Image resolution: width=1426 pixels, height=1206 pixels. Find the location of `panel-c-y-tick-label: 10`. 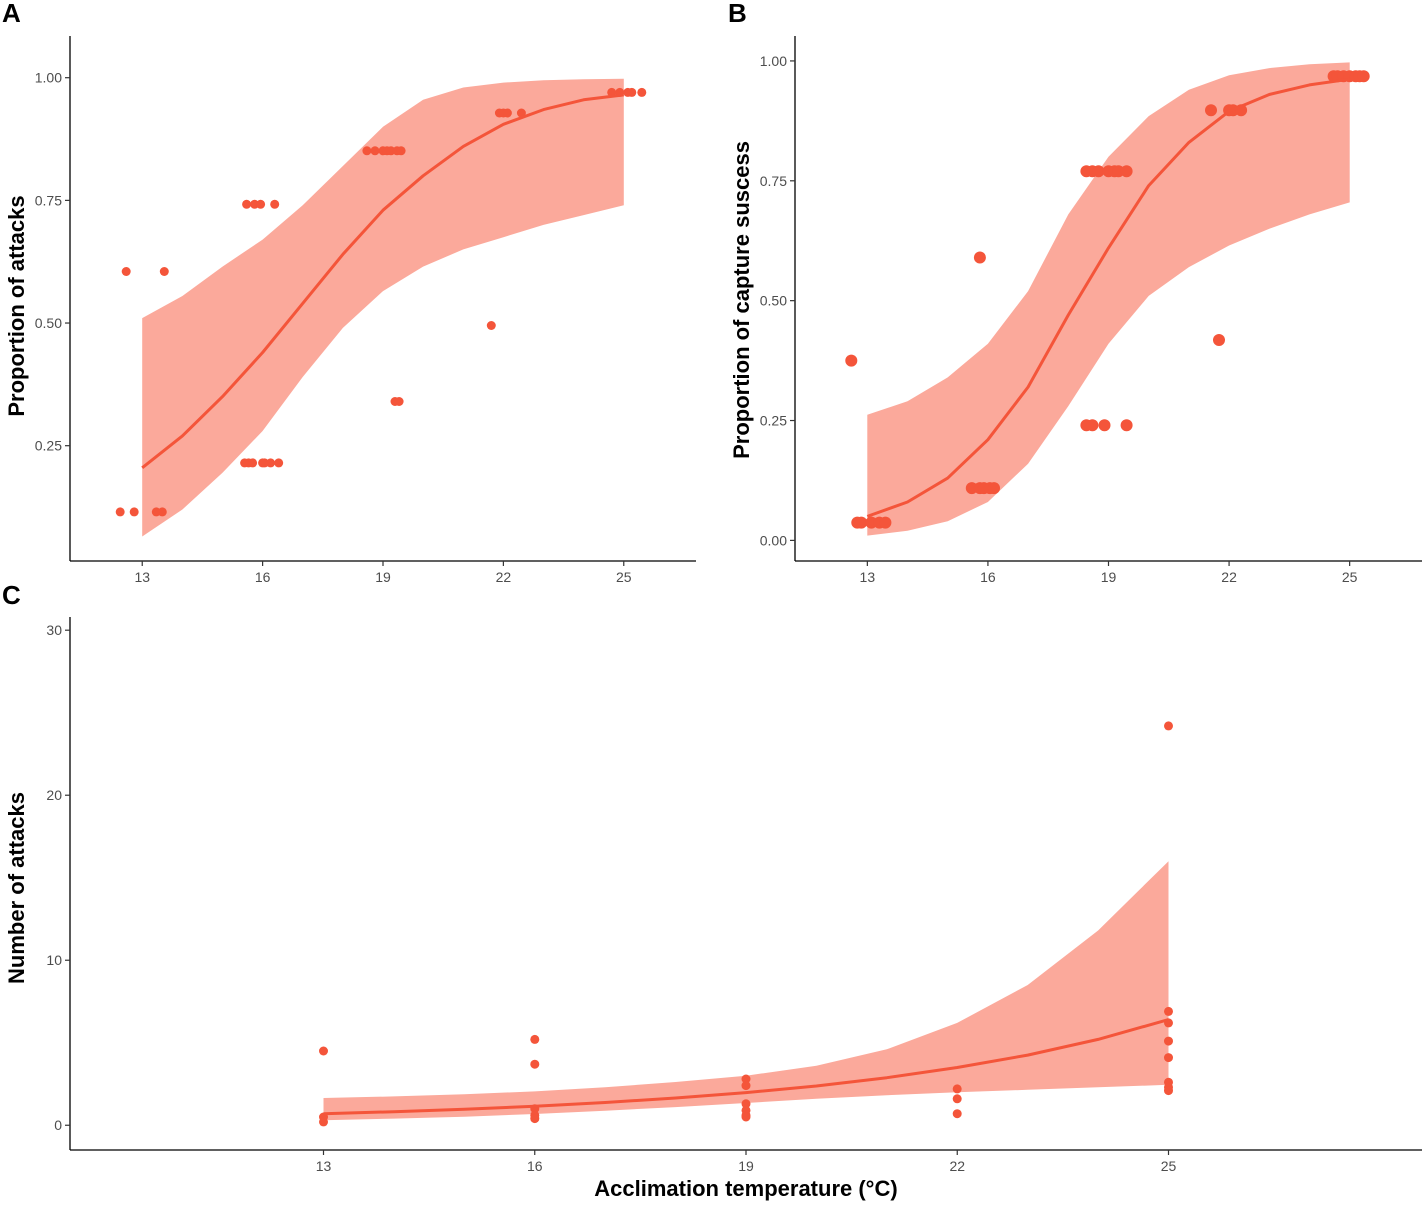

panel-c-y-tick-label: 10 is located at coordinates (54, 960).